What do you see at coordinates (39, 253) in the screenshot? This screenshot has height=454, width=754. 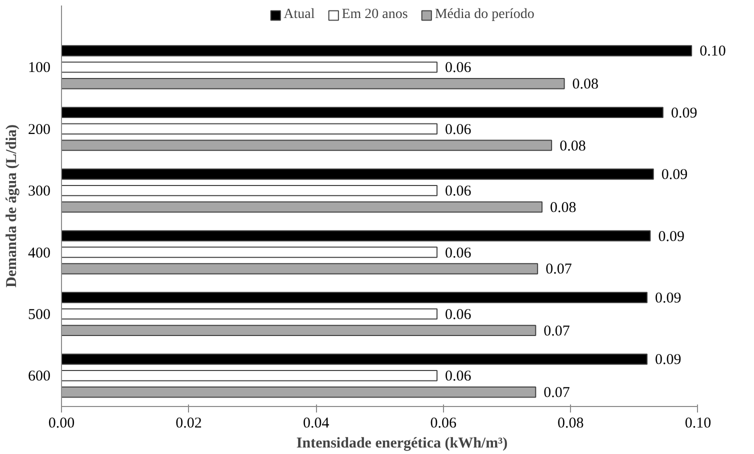 I see `y-tick-label: 400` at bounding box center [39, 253].